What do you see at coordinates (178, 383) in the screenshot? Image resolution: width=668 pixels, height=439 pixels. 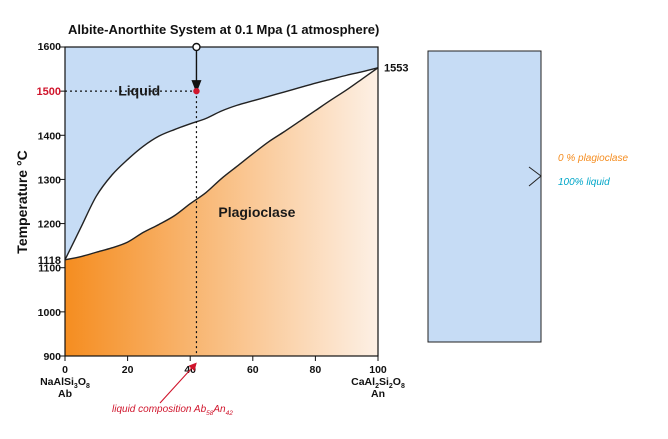 I see `annotation-arrow` at bounding box center [178, 383].